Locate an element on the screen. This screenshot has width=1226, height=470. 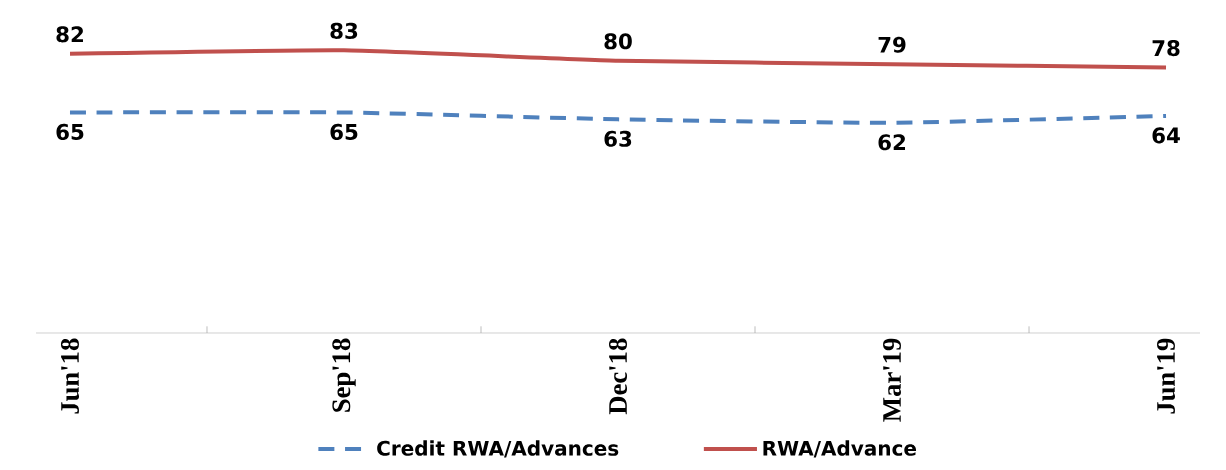
data-label: 62 is located at coordinates (892, 142).